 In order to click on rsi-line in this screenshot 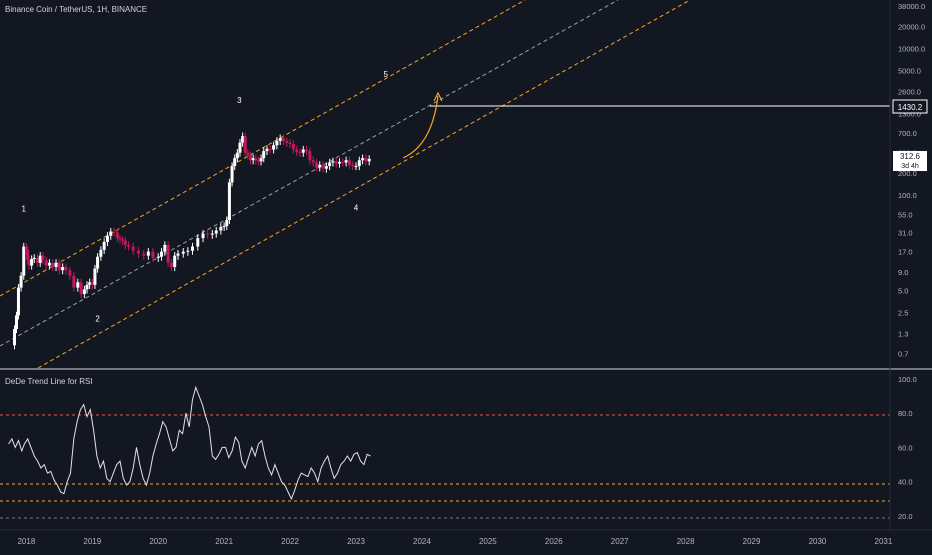, I will do `click(189, 443)`.